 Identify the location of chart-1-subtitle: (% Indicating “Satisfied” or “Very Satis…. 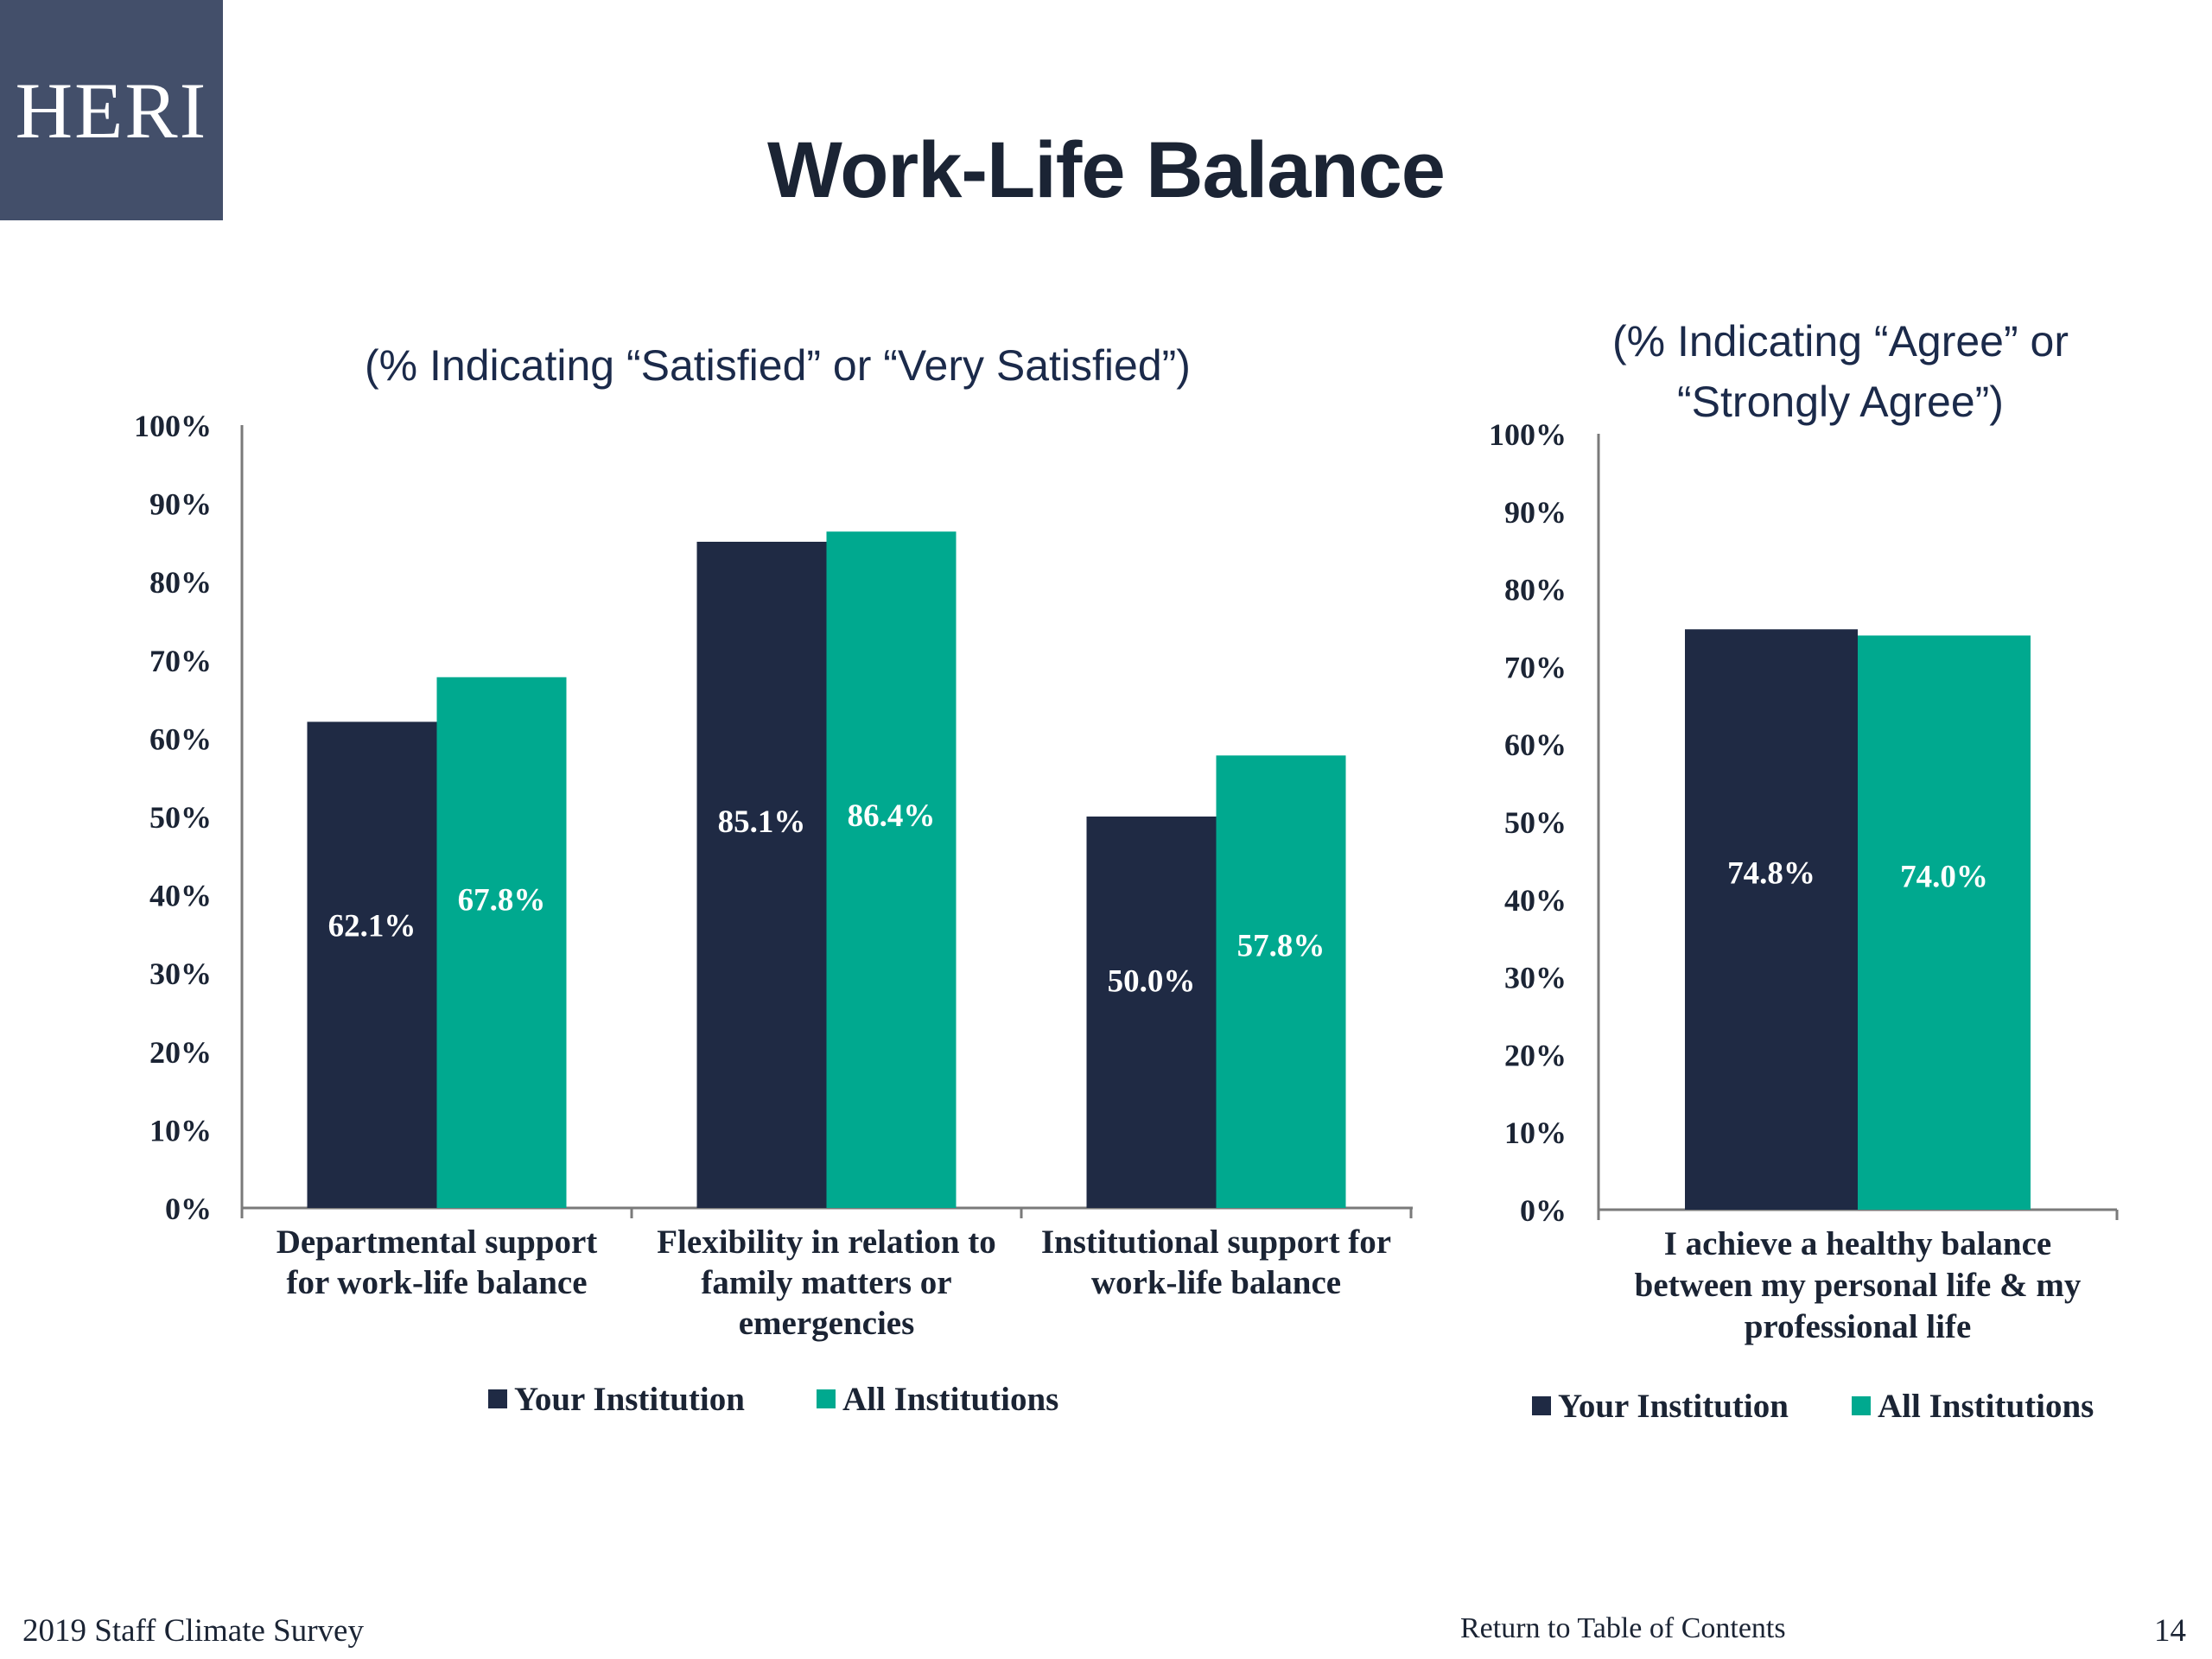
(778, 365).